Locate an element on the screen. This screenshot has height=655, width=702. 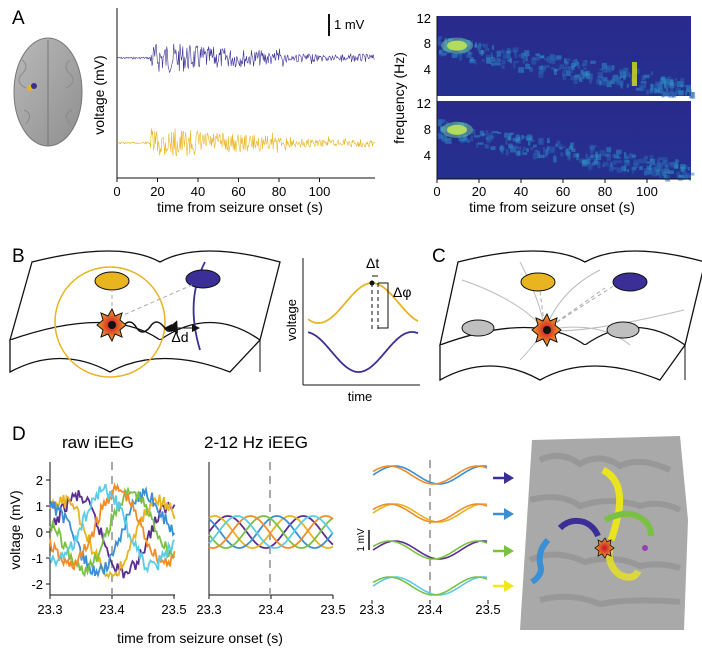
raw-axes: voltage (mV) 2 1 0 -1 -2 23.3 23.4 23.5 is located at coordinates (97, 539).